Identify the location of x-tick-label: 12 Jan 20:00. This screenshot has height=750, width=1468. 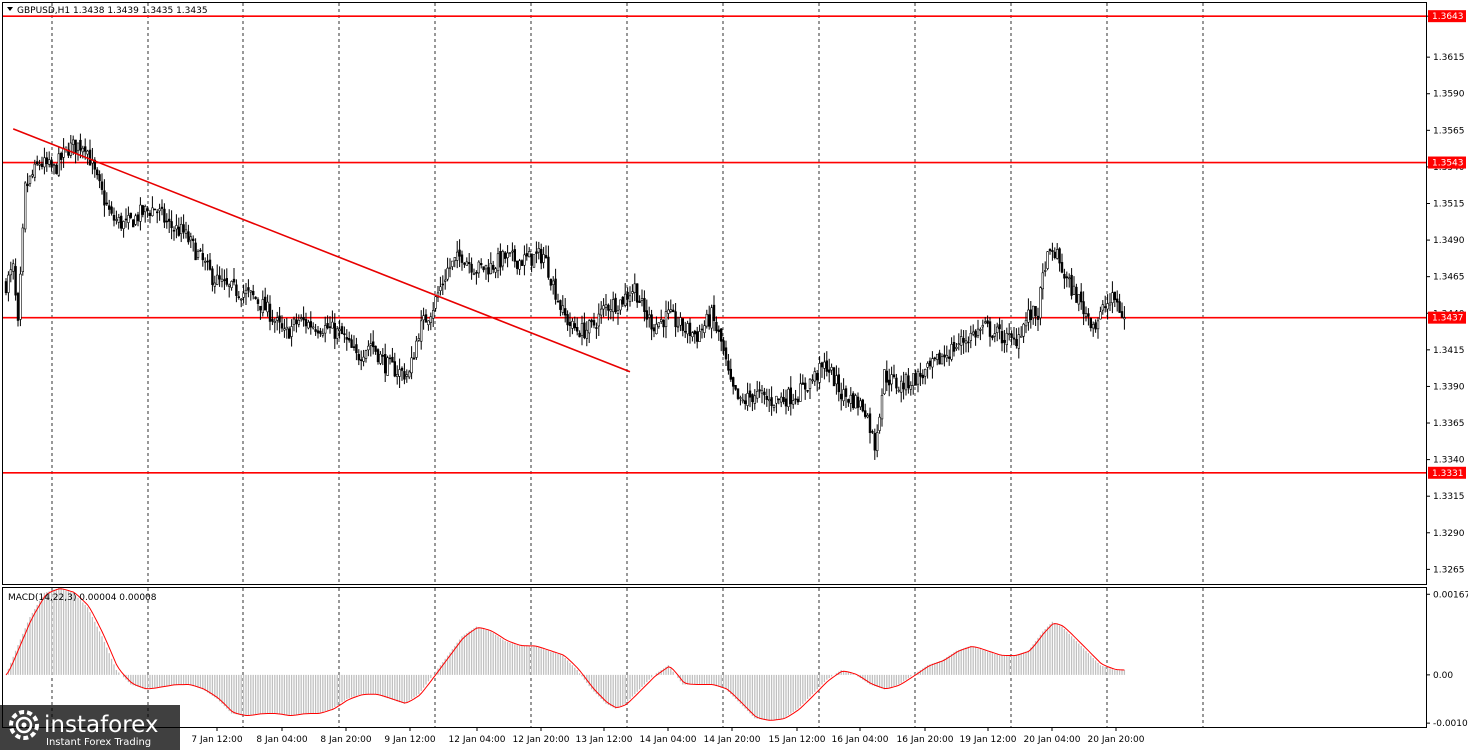
(541, 740).